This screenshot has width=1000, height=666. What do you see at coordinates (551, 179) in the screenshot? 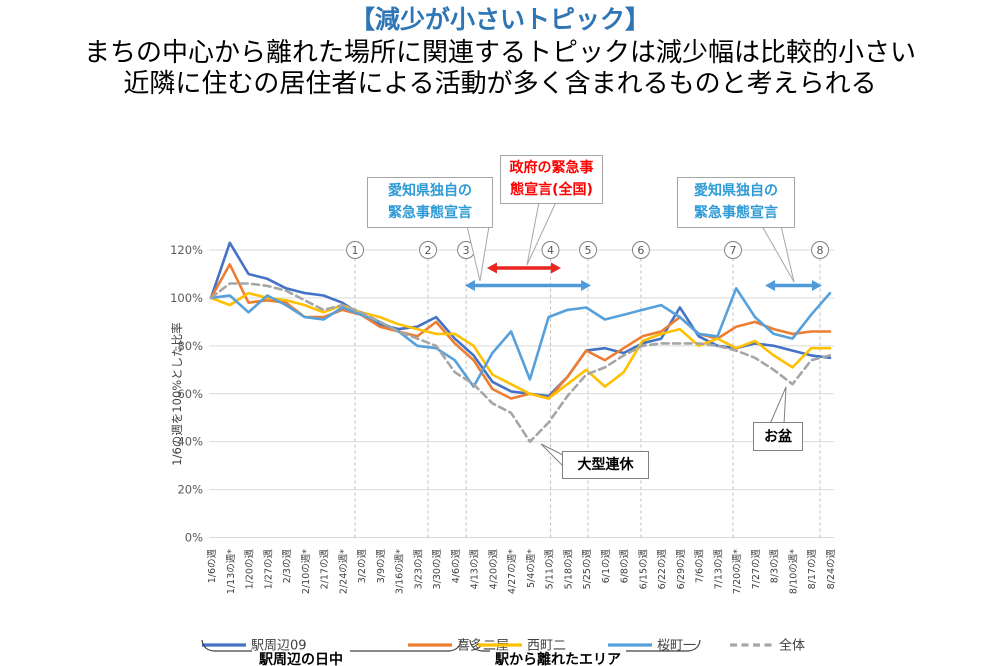
I see `callout-government-emergency: 政府の緊急事 態宣言(全国)` at bounding box center [551, 179].